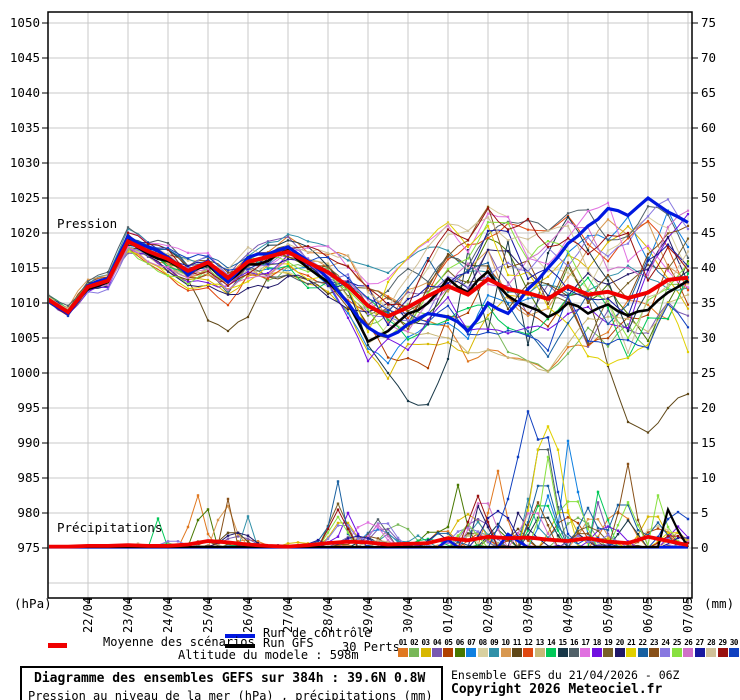 This screenshot has width=740, height=700. What do you see at coordinates (708, 285) in the screenshot?
I see `y-axis-right-labels: 0 5 10 15 20 25 30 35 40 45 50 55 60 65 70 75` at bounding box center [708, 285].